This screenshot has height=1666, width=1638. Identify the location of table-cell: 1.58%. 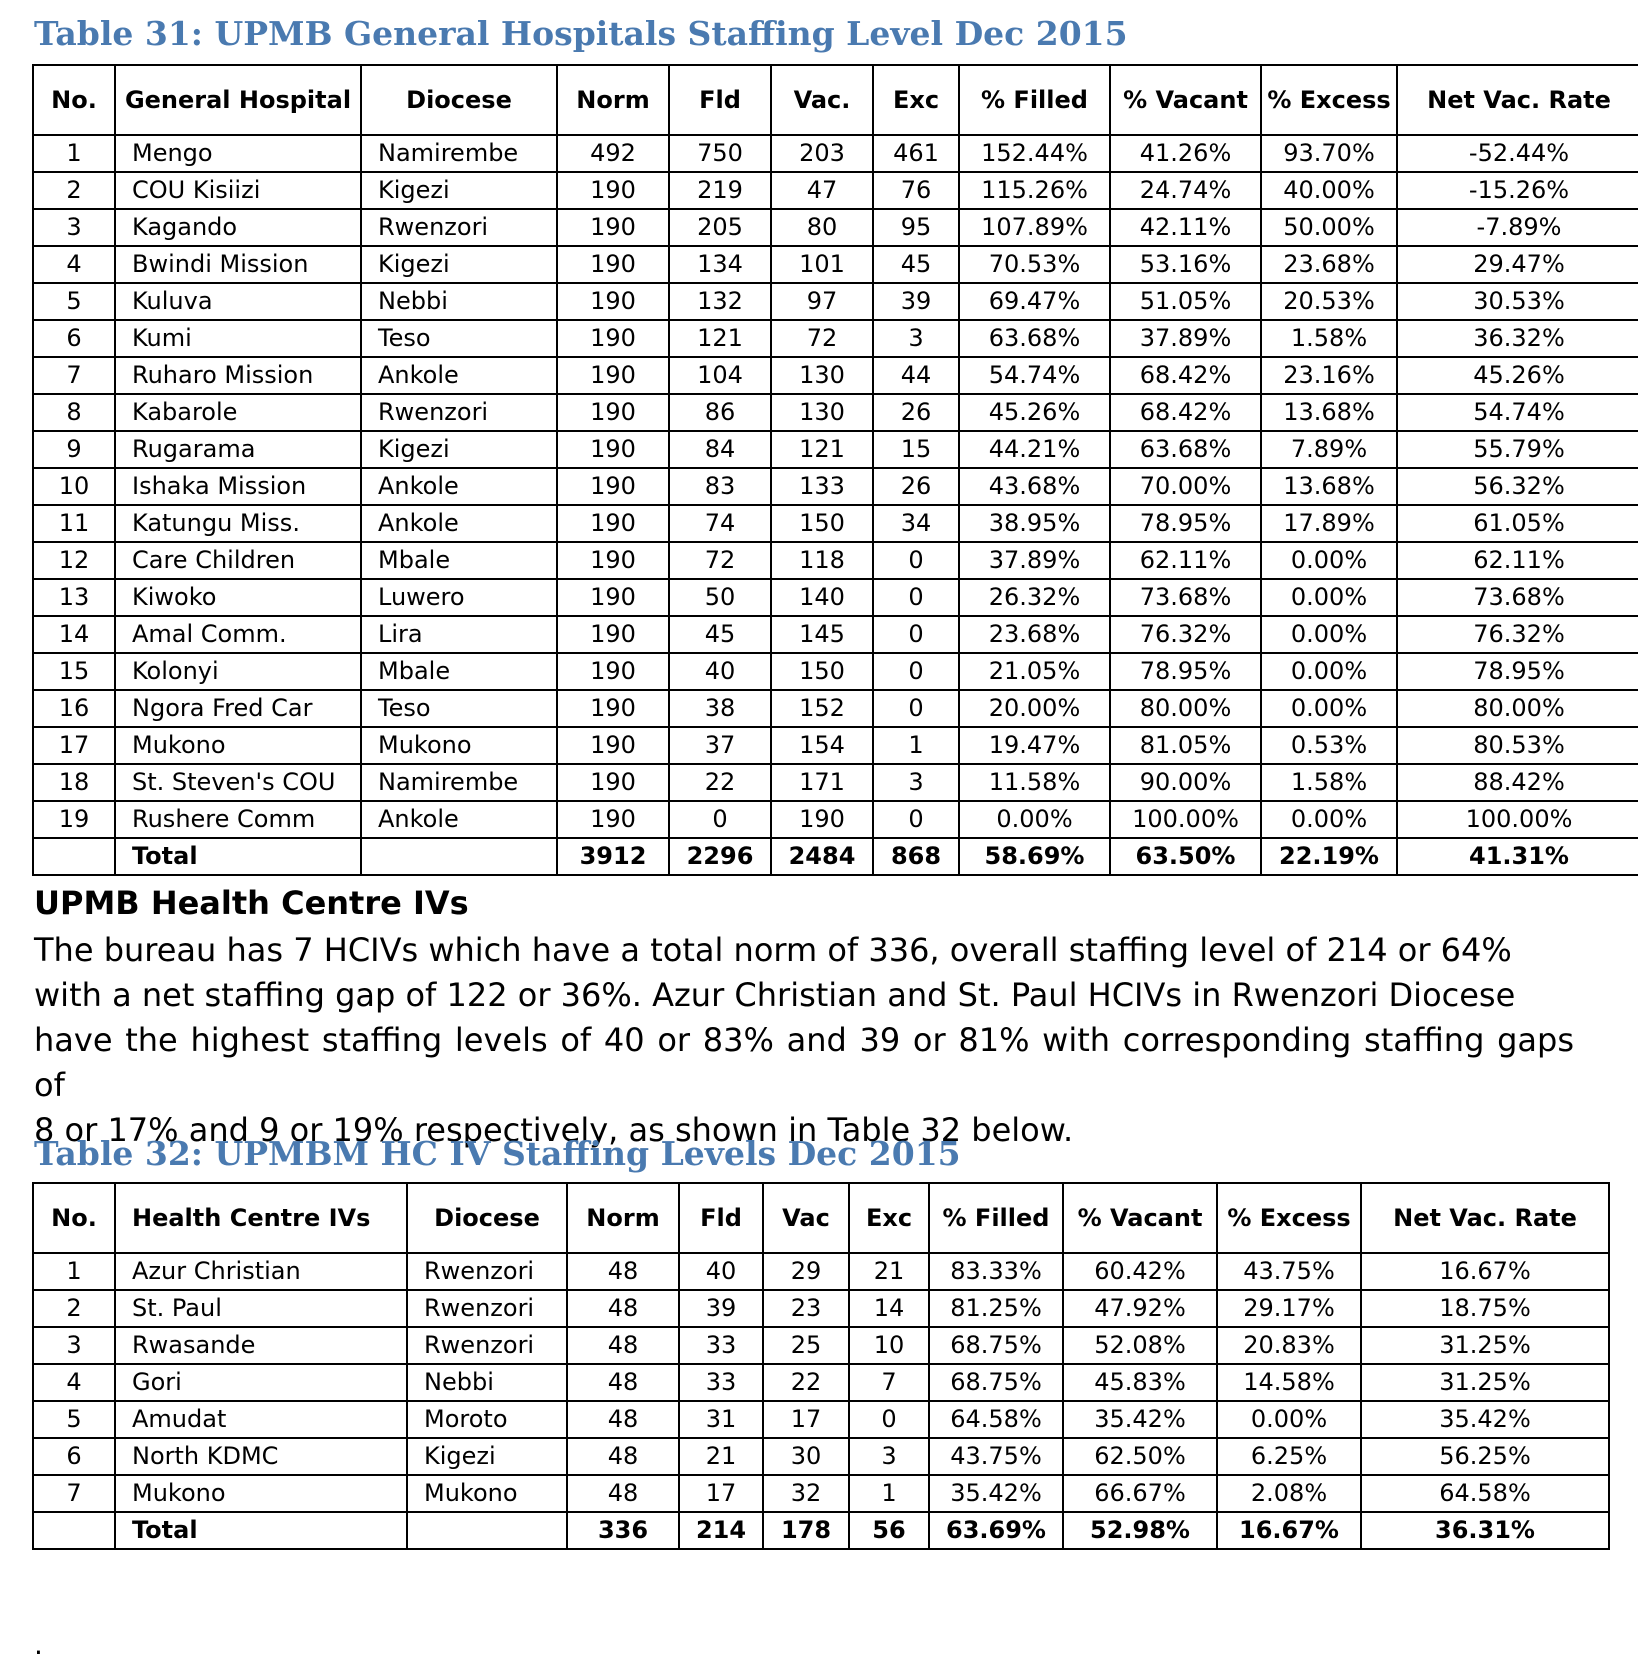
(1329, 782).